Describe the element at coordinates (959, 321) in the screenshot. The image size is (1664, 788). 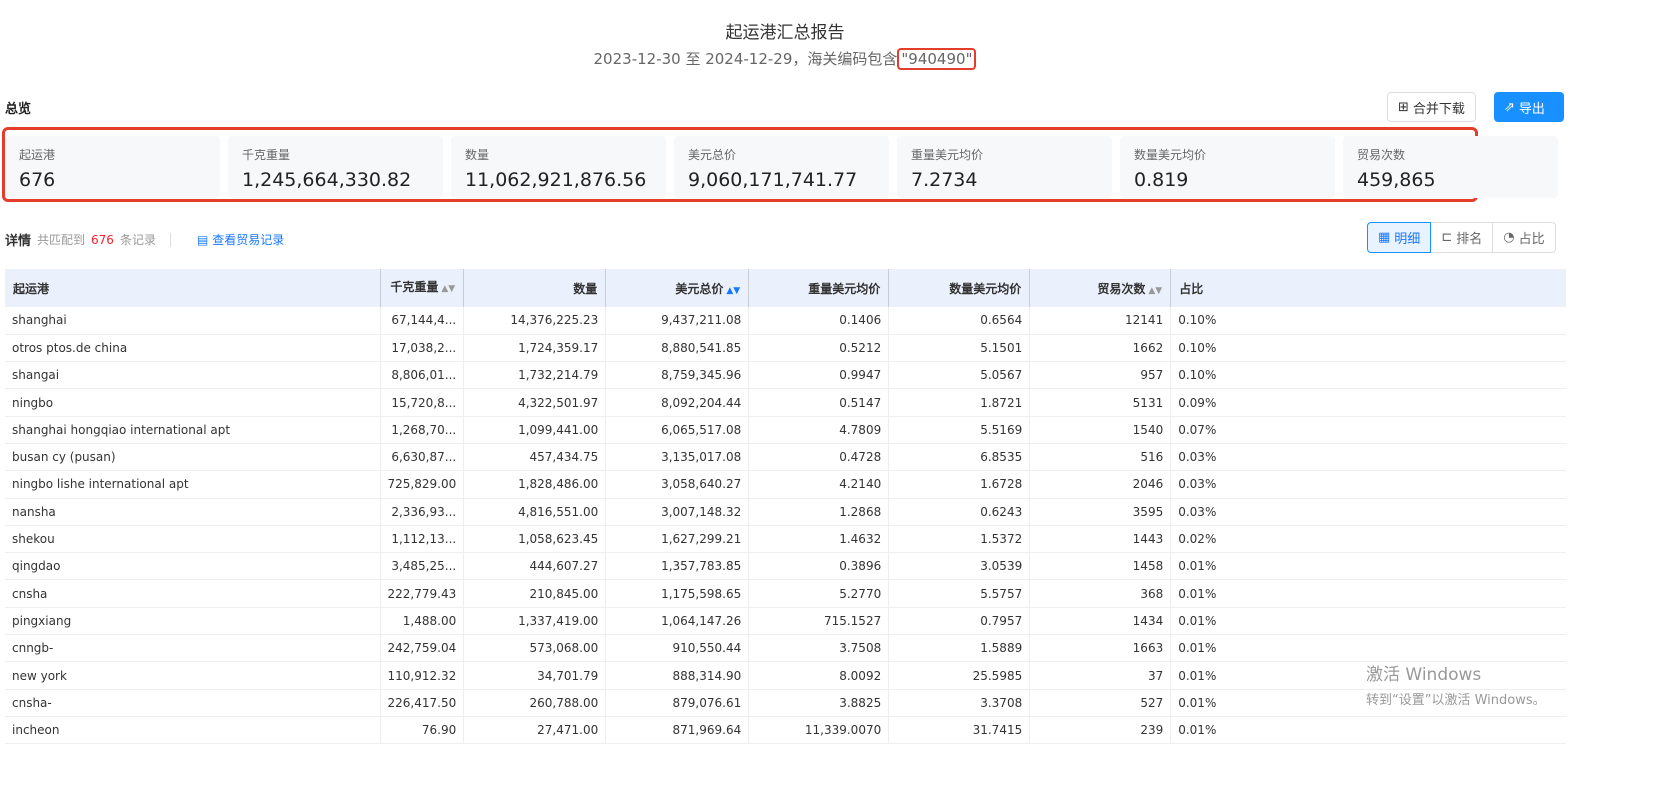
I see `table-cell: 0.6564` at that location.